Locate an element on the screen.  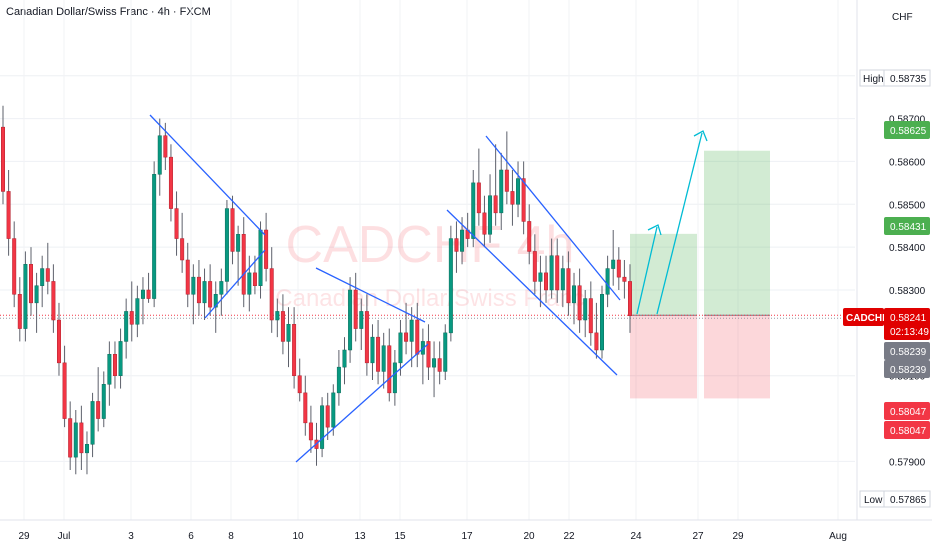
x-tick-label: 8 is located at coordinates (231, 536).